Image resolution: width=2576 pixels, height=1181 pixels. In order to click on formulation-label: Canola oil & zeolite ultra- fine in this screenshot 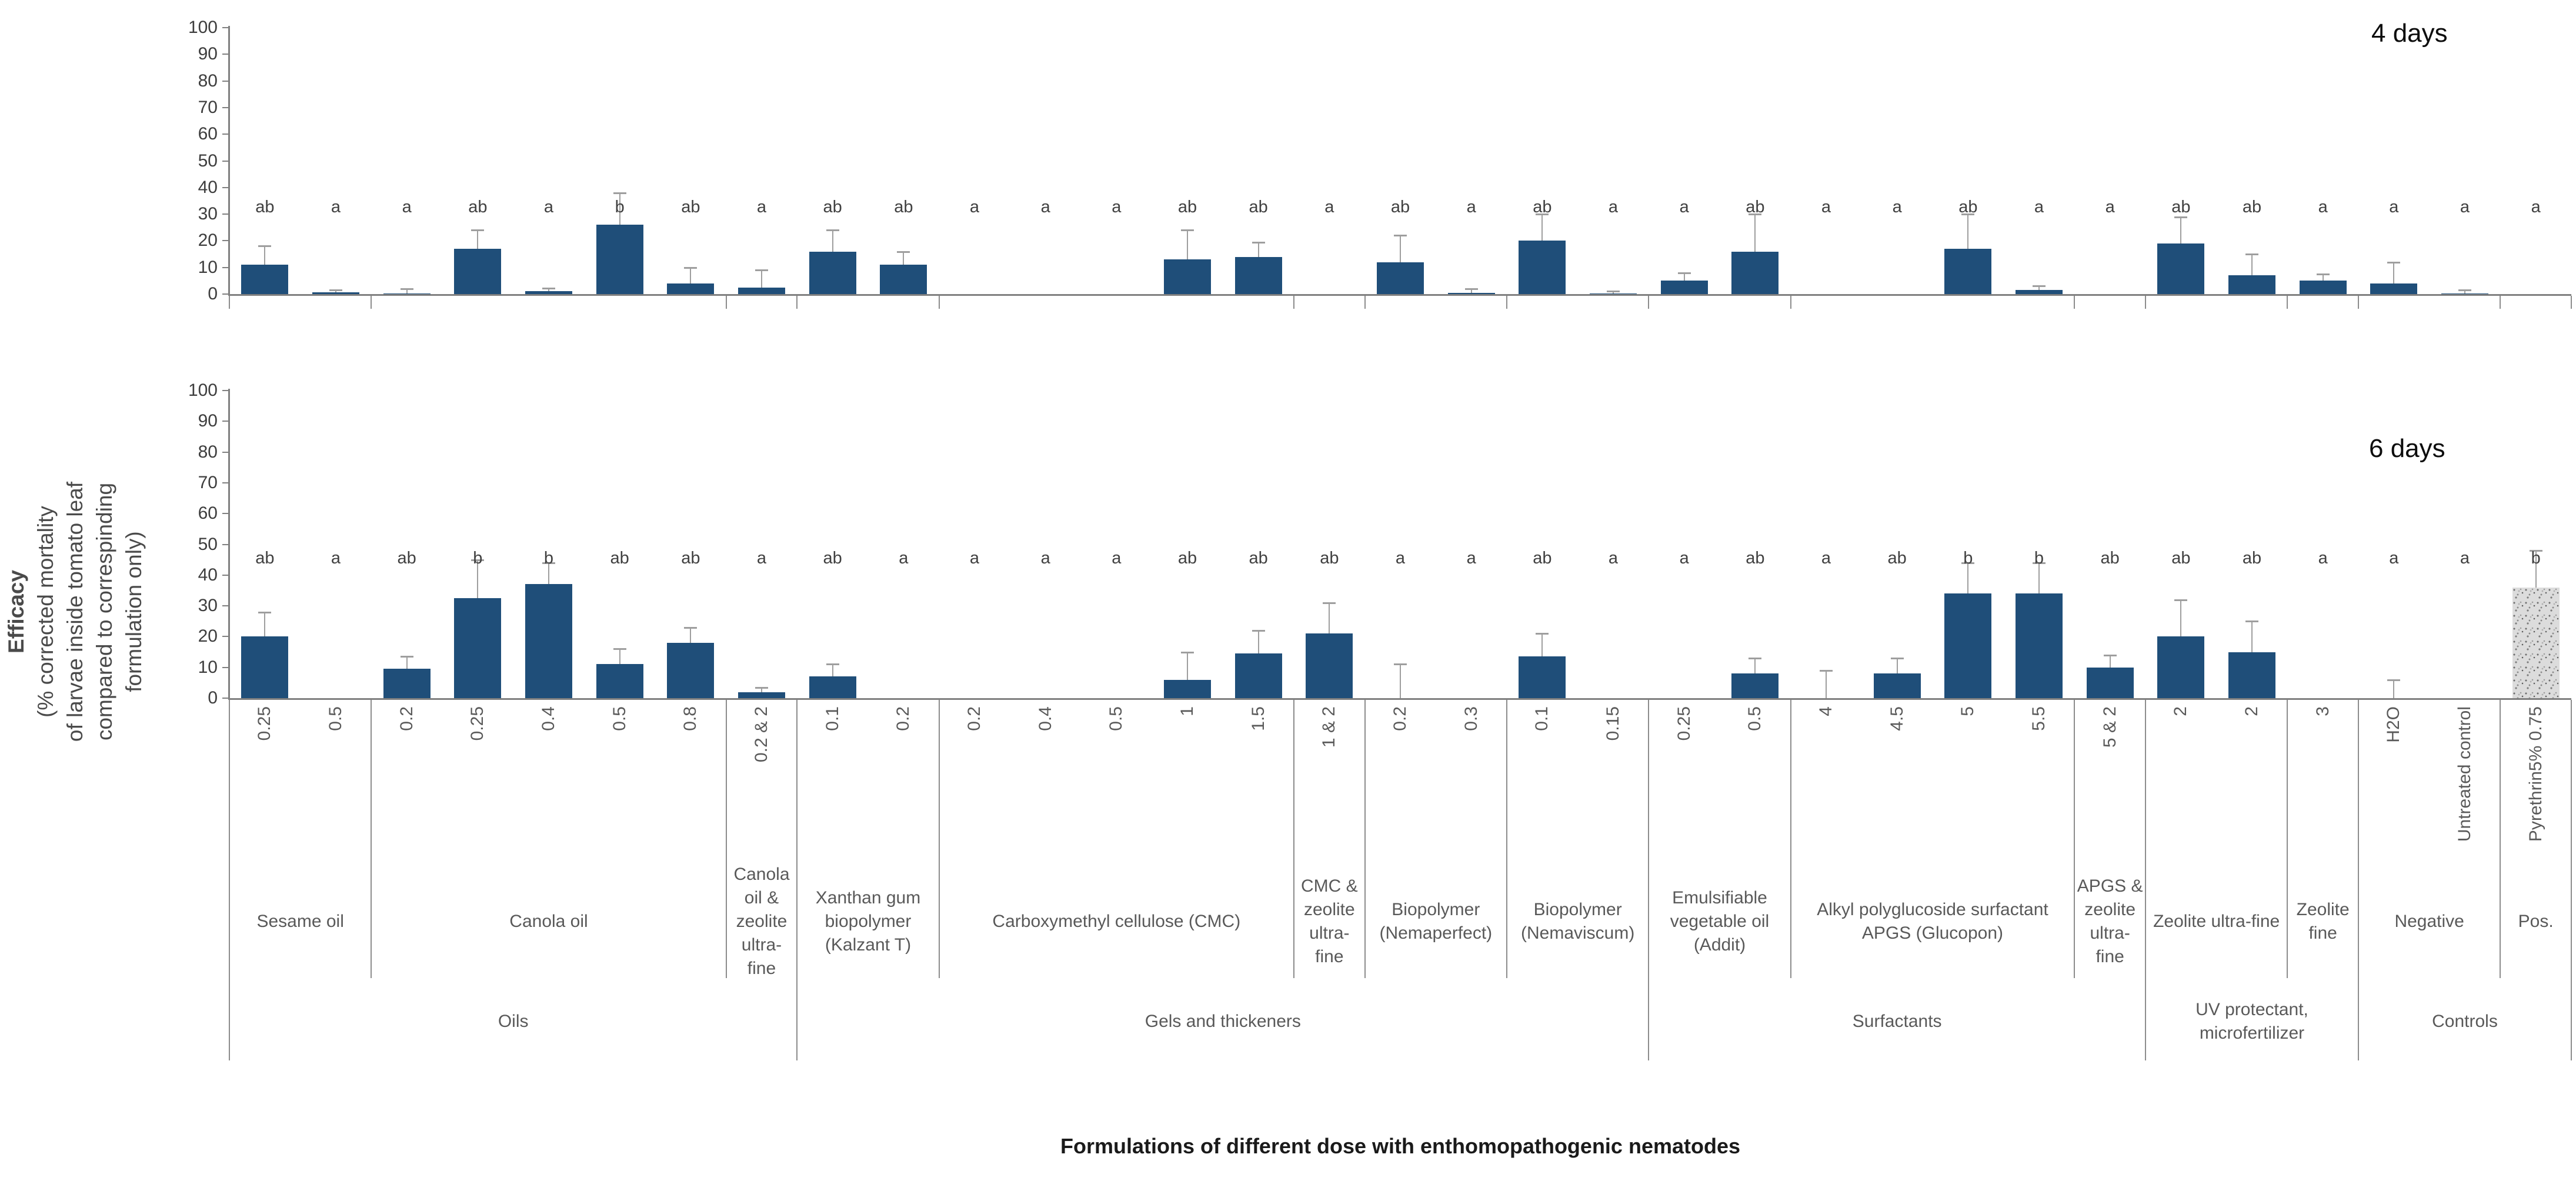, I will do `click(761, 922)`.